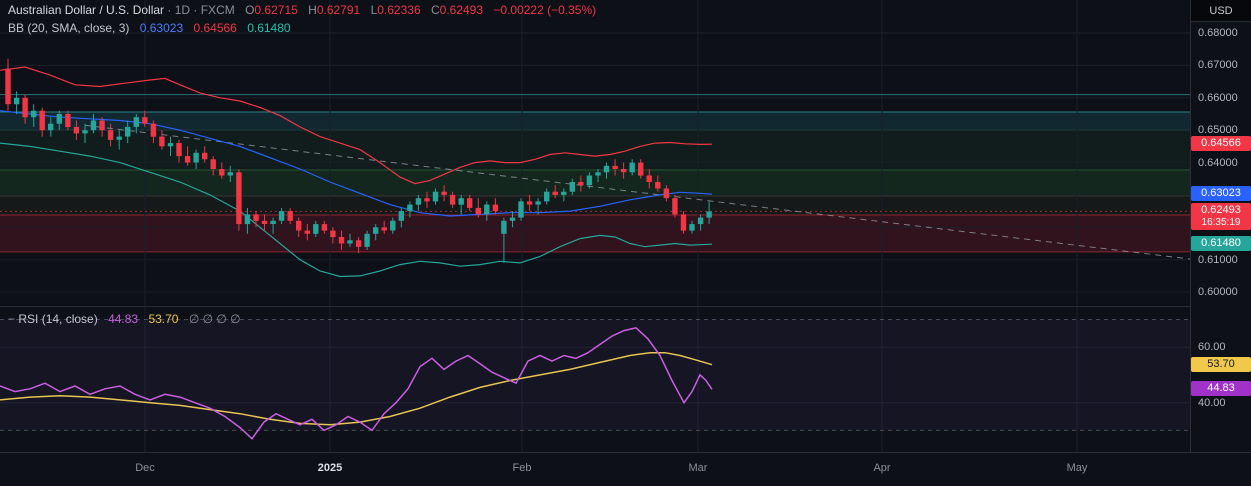 The height and width of the screenshot is (486, 1251). I want to click on rsi-line, so click(356, 383).